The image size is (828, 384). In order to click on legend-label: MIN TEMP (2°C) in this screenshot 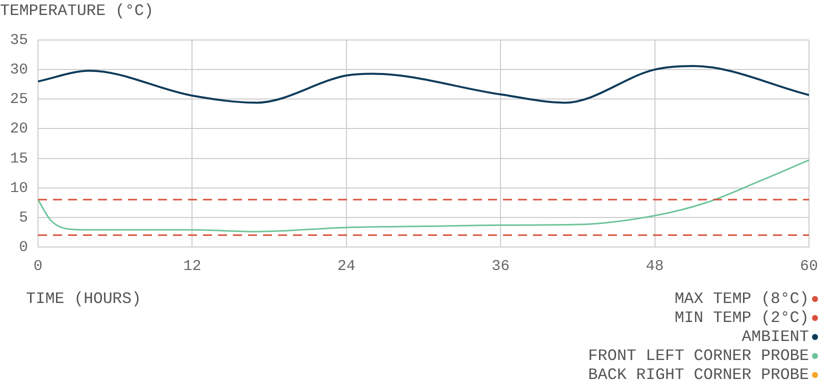, I will do `click(741, 318)`.